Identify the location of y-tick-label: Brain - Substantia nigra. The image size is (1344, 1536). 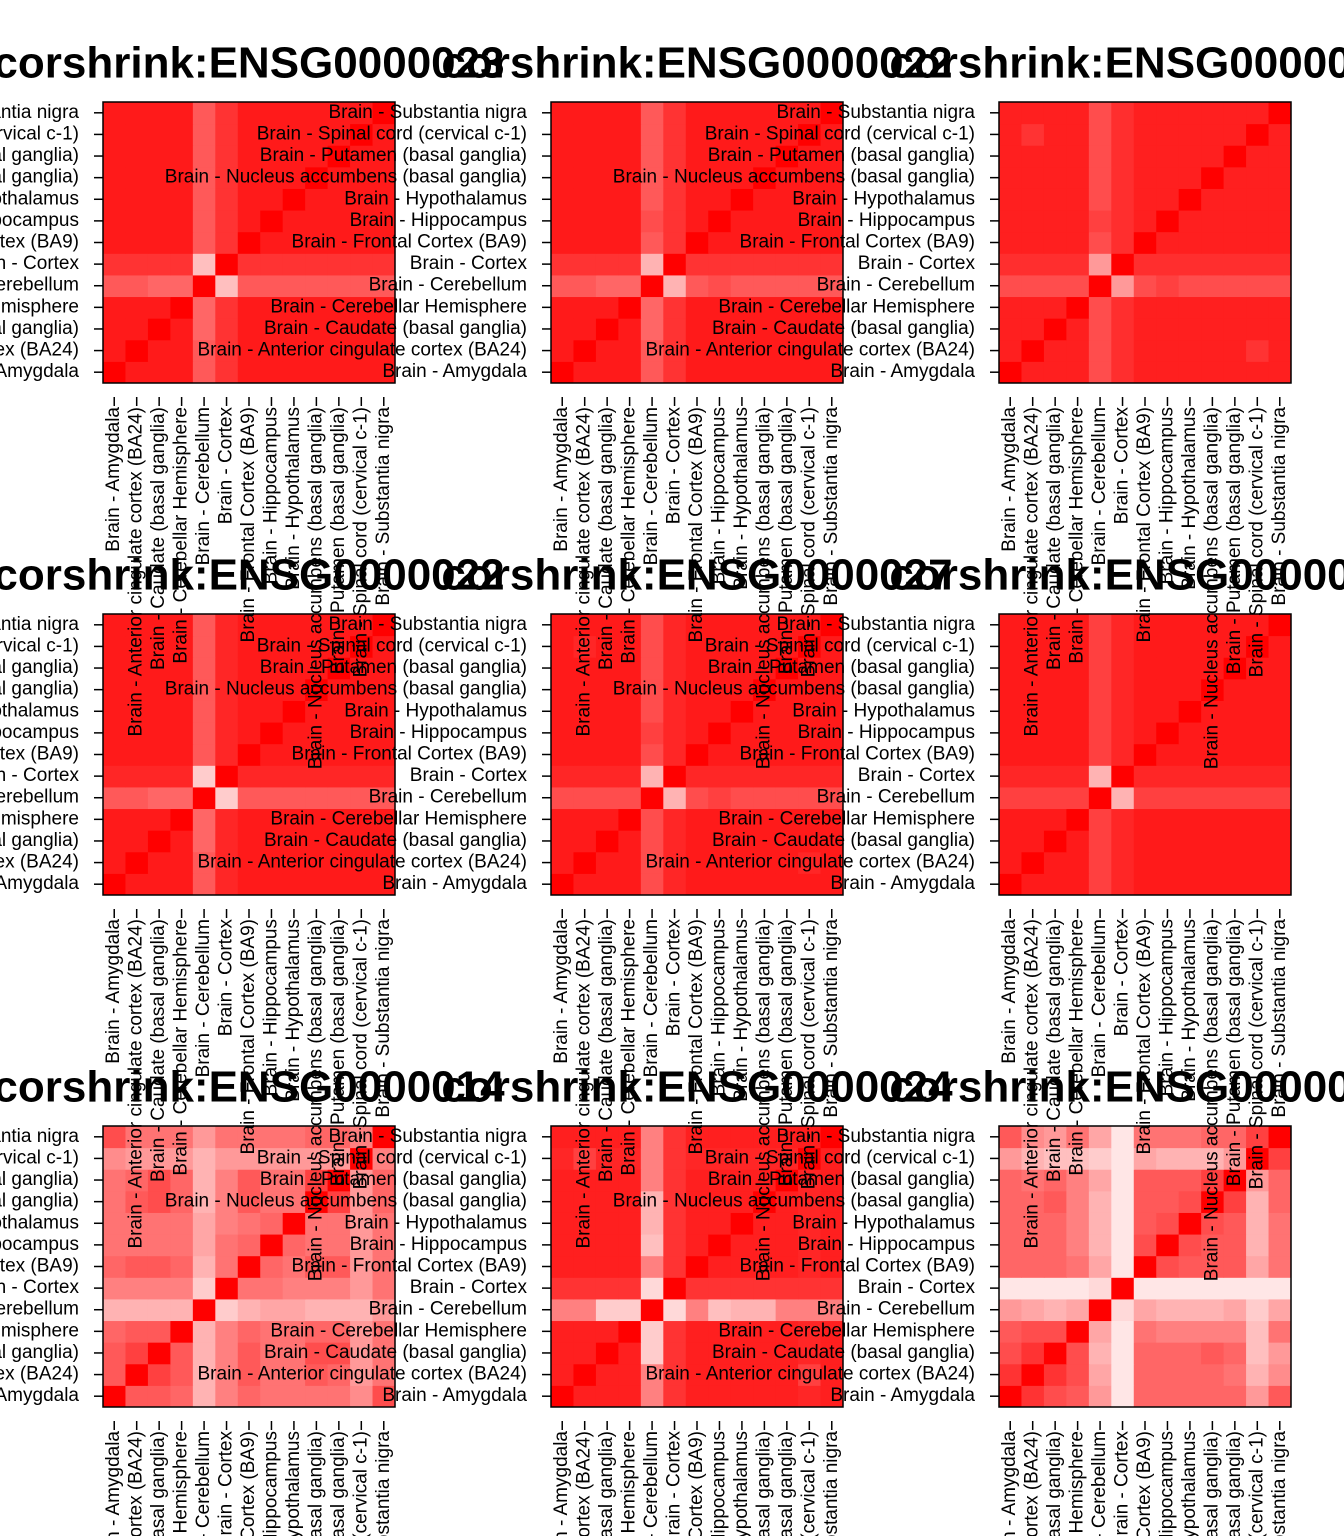
(39, 1136).